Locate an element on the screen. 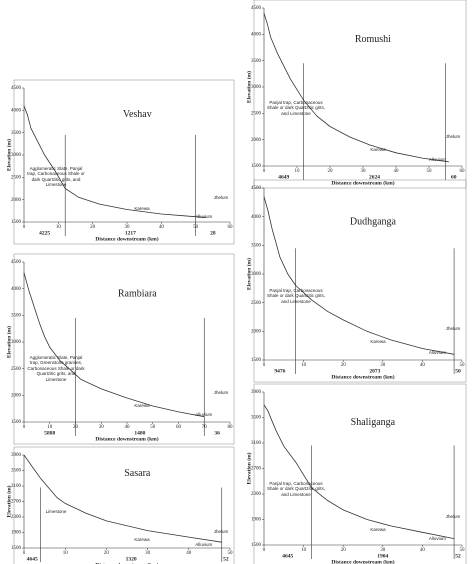  chart-title: Sasara is located at coordinates (137, 473).